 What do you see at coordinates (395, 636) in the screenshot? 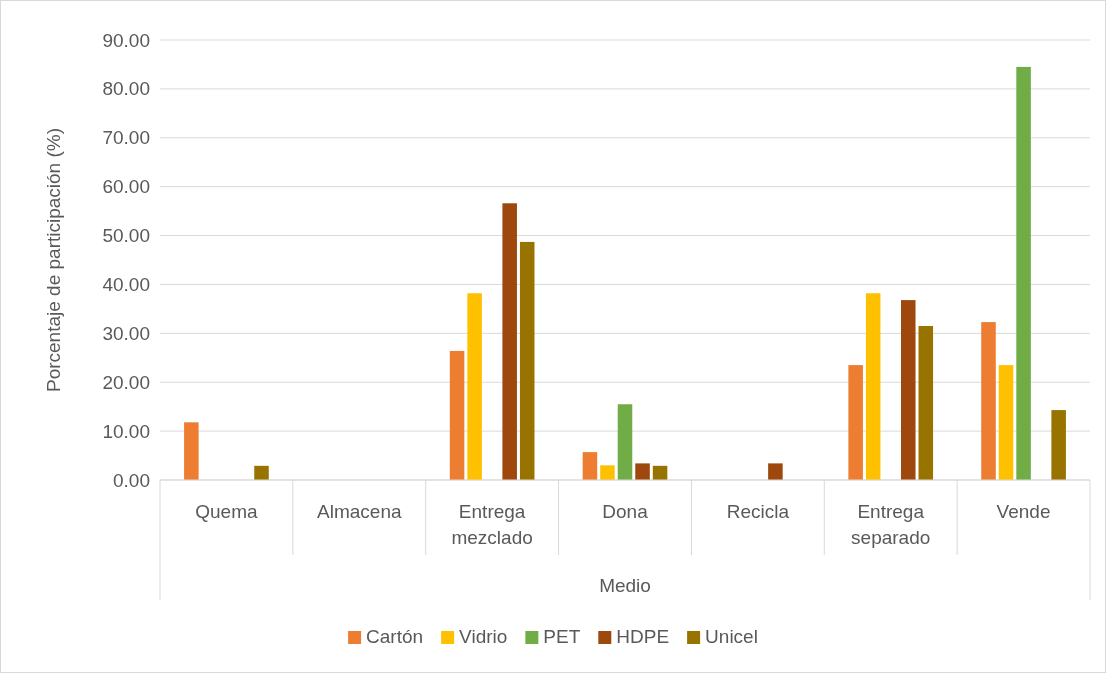
I see `legend-label: Cartón` at bounding box center [395, 636].